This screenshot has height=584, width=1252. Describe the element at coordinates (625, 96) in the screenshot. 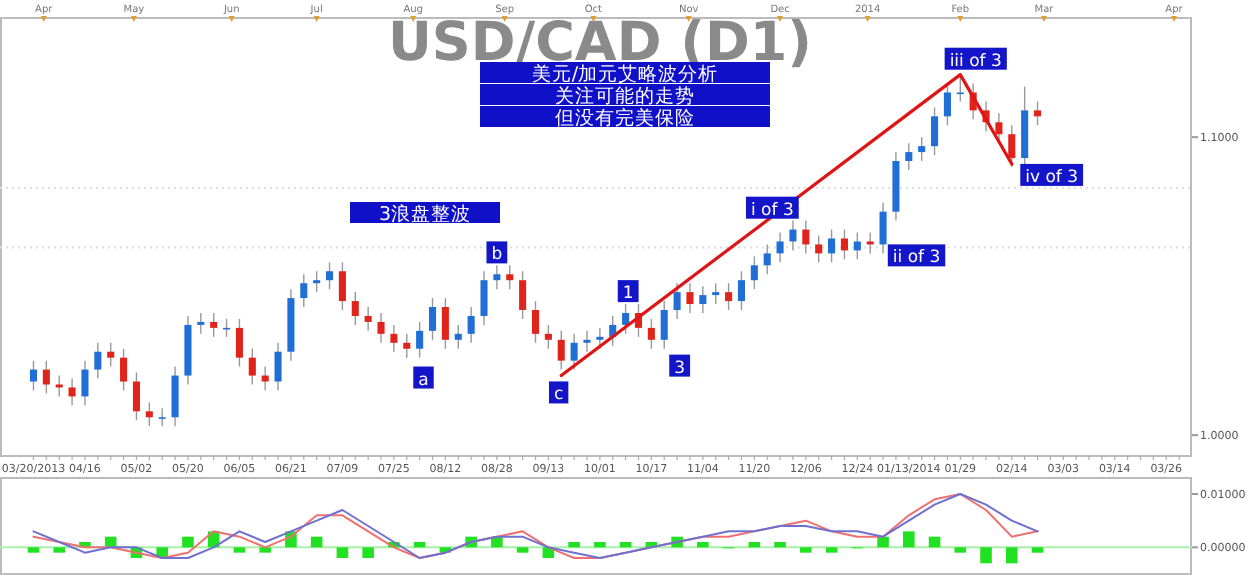

I see `annotation: 关注可能的走势` at that location.